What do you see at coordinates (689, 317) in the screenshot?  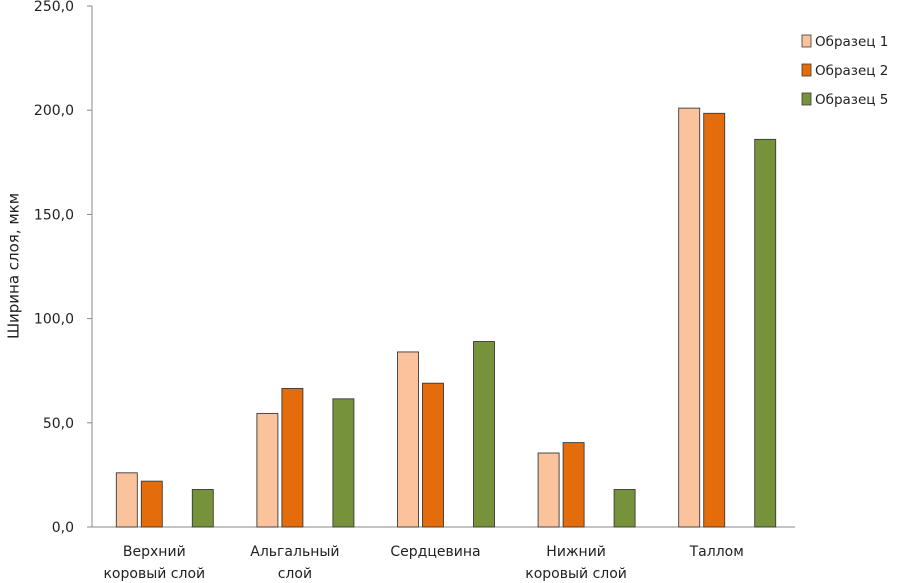 I see `bar-образец-1-cat-5` at bounding box center [689, 317].